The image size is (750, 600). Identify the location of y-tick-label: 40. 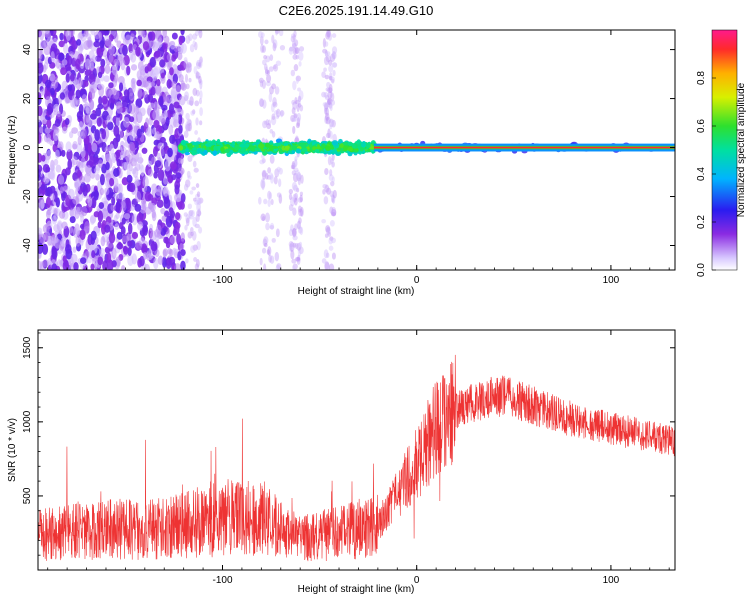
(27, 50).